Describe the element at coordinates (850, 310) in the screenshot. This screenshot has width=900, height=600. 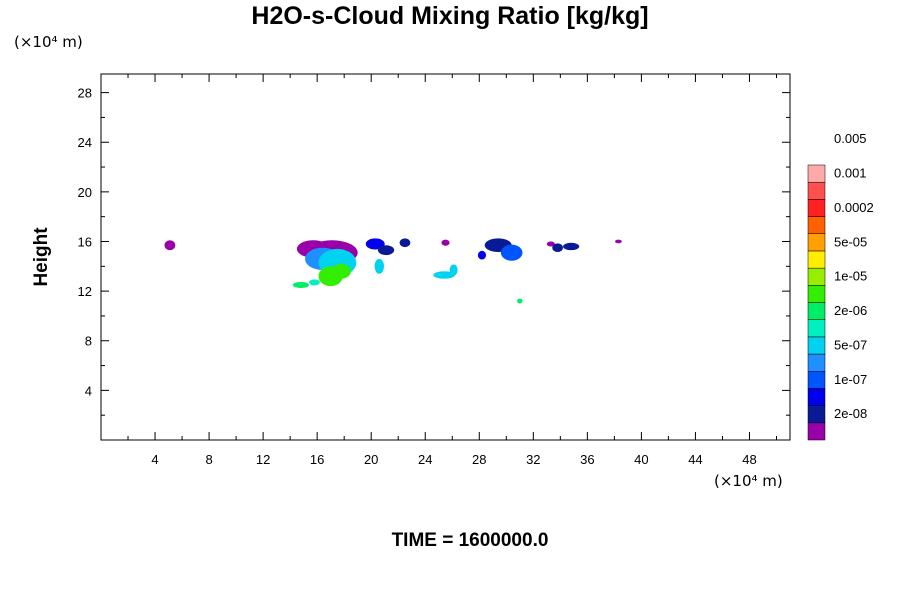
I see `colorbar-label: 2e-06` at that location.